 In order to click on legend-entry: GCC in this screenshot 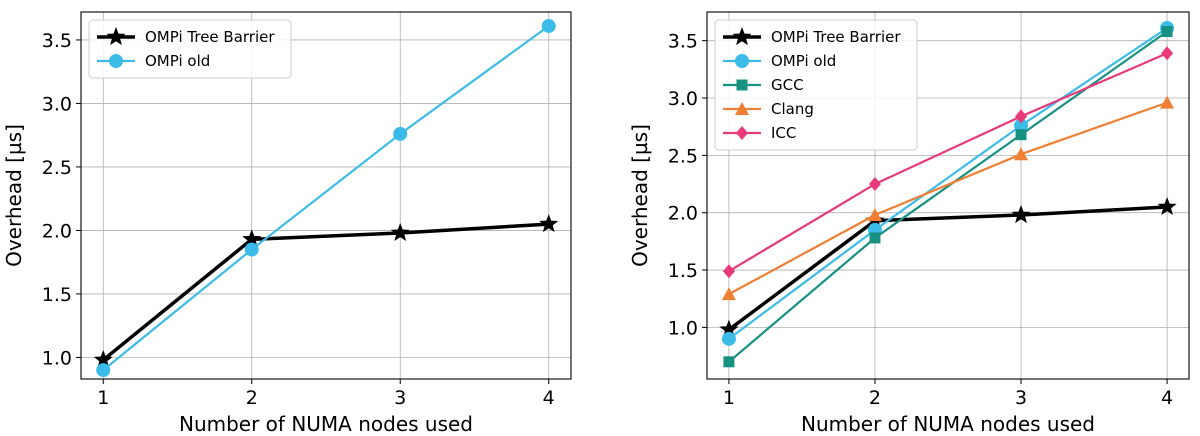, I will do `click(763, 85)`.